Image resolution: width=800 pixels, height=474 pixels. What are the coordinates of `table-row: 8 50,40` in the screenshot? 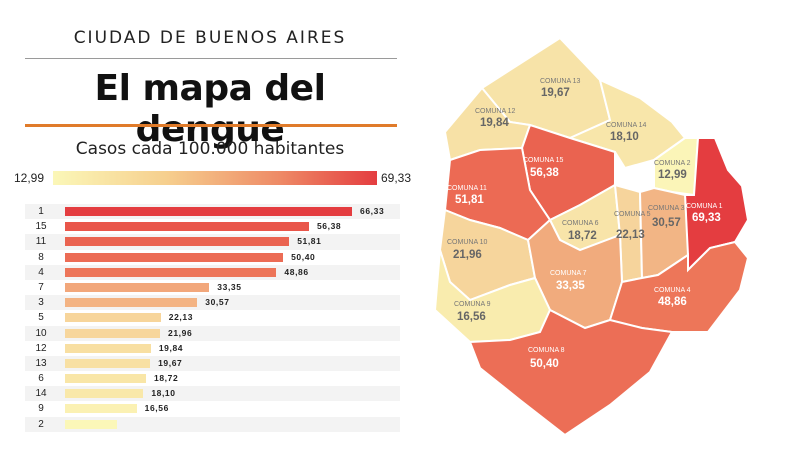 It's located at (212, 257).